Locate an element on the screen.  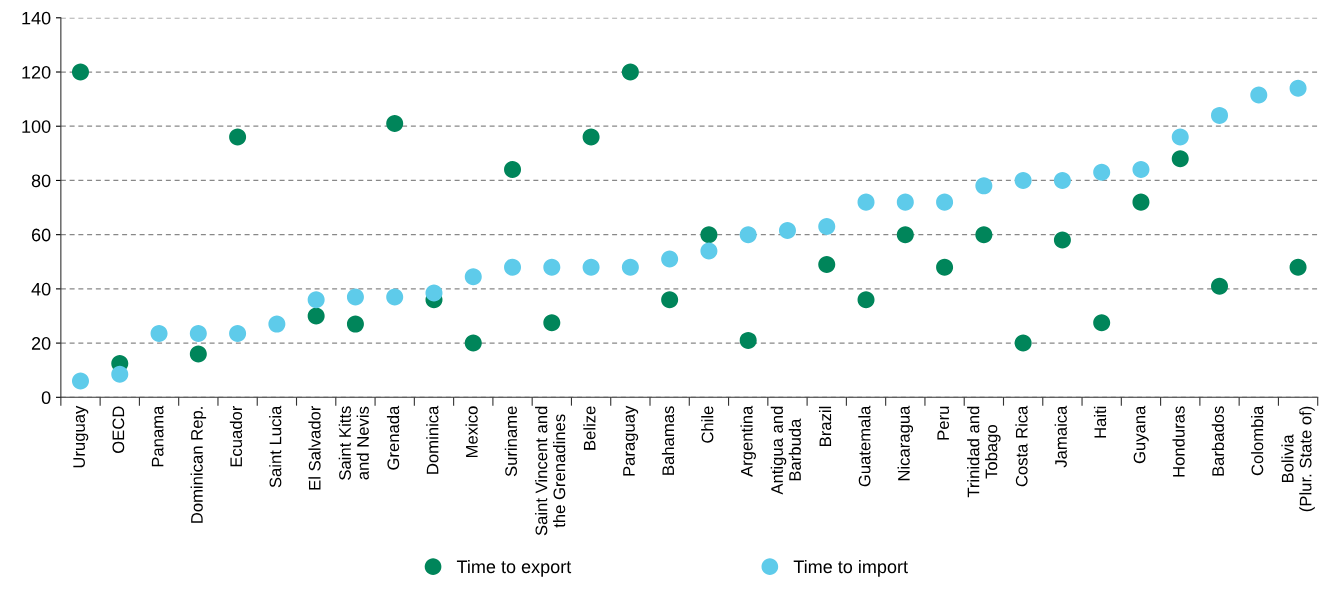
x-tick-label: Saint Kitts and Nevis is located at coordinates (353, 443).